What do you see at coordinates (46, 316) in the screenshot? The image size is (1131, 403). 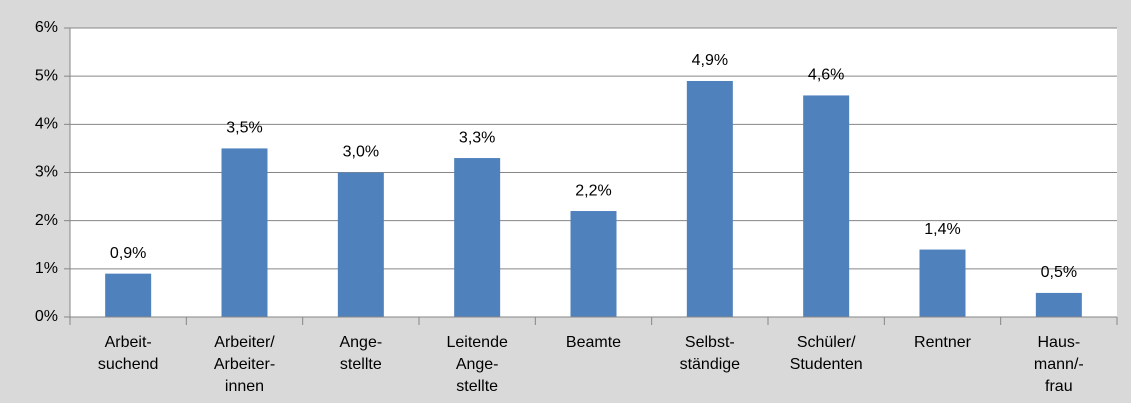 I see `y-tick-label: 0%` at bounding box center [46, 316].